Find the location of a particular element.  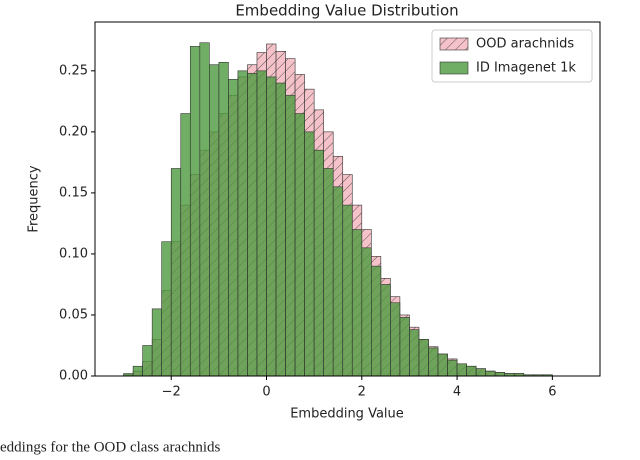

x-tick-label: −2 is located at coordinates (171, 392).